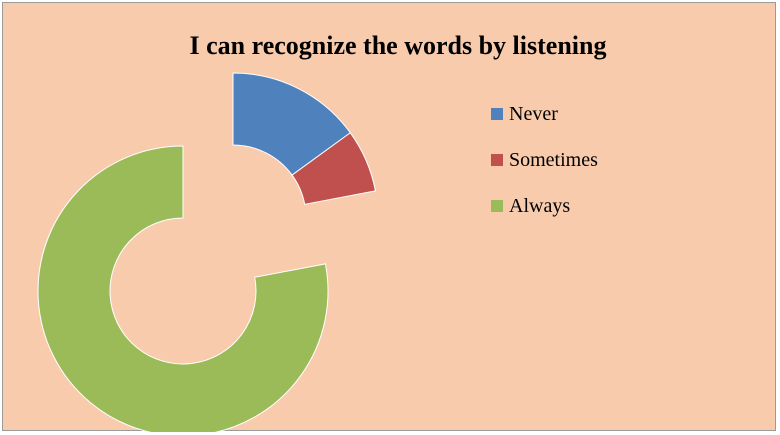 The width and height of the screenshot is (780, 435). Describe the element at coordinates (497, 206) in the screenshot. I see `legend-swatch-always` at that location.